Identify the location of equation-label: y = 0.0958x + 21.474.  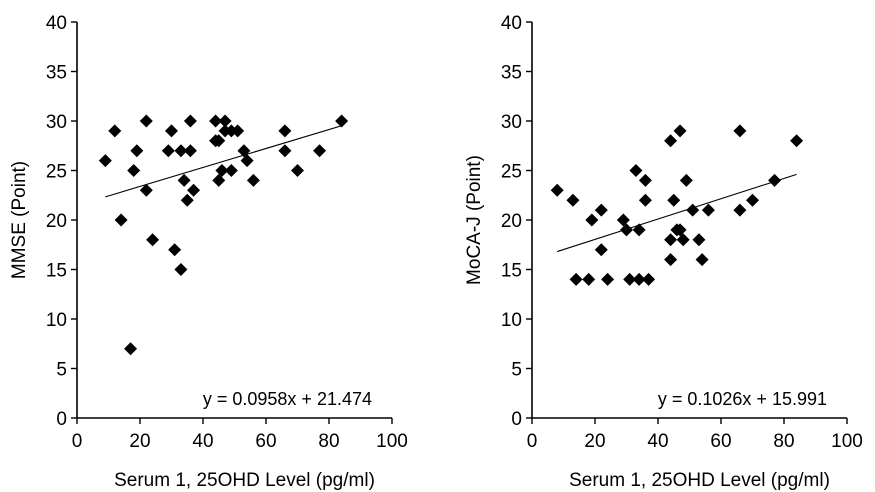
(287, 399).